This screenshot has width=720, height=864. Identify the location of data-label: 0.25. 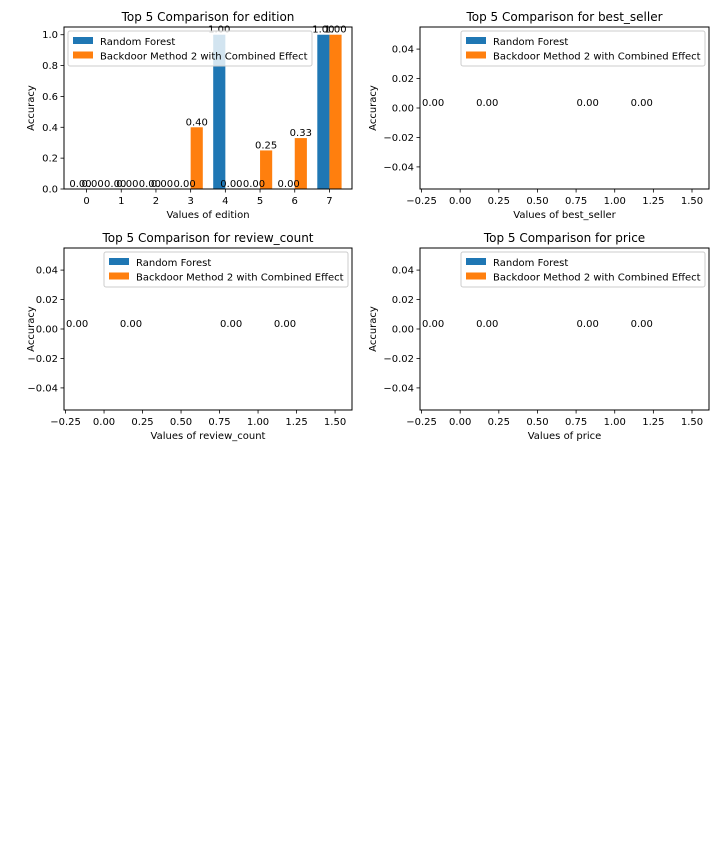
(266, 145).